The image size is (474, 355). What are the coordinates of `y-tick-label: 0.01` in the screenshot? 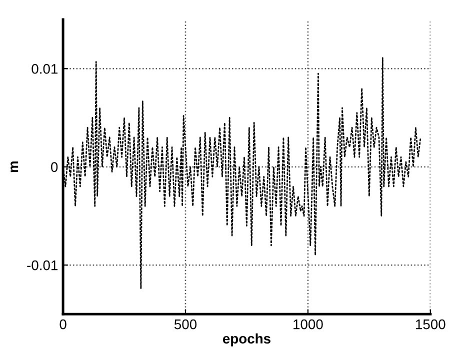 It's located at (45, 69).